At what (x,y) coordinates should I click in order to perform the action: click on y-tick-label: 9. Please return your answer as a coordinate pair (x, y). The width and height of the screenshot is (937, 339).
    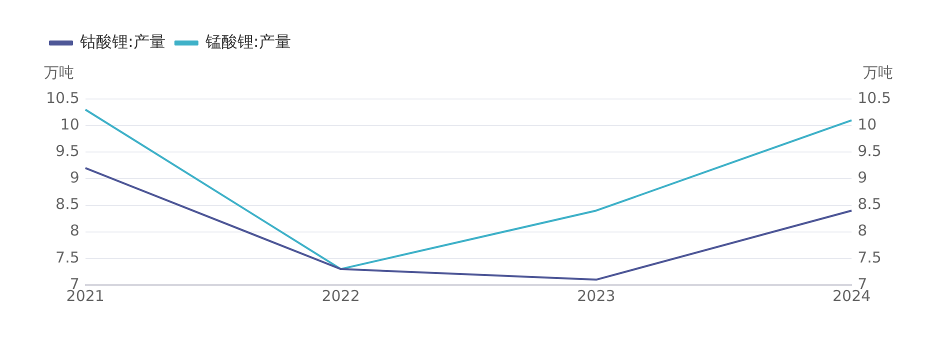
    Looking at the image, I should click on (75, 177).